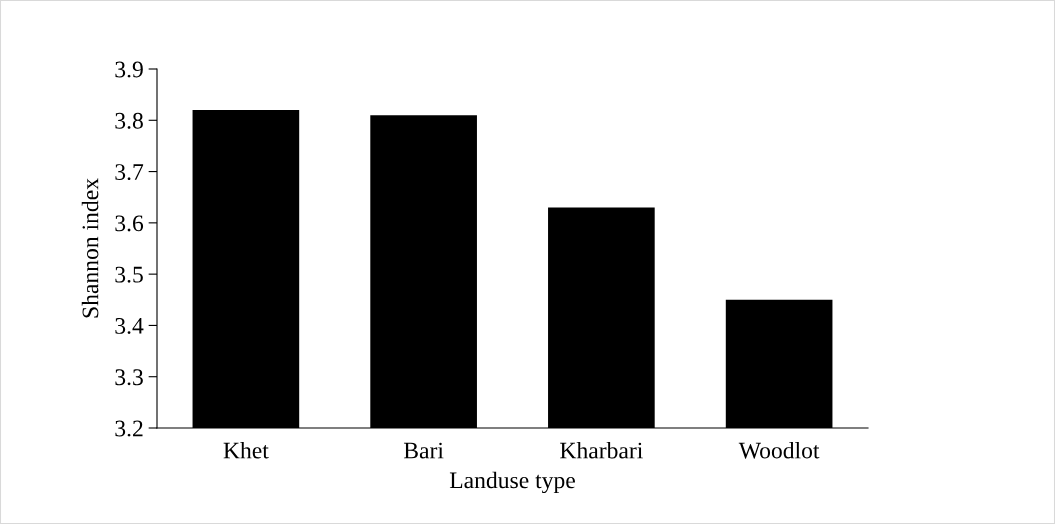 Image resolution: width=1055 pixels, height=524 pixels. I want to click on y-tick-label: 3.6, so click(129, 223).